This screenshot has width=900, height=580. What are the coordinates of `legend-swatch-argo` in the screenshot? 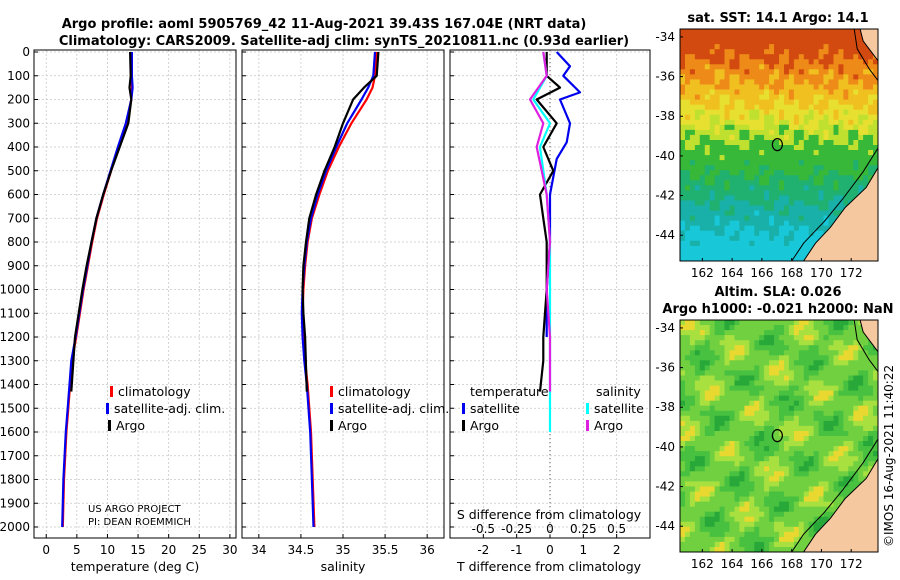 It's located at (331, 425).